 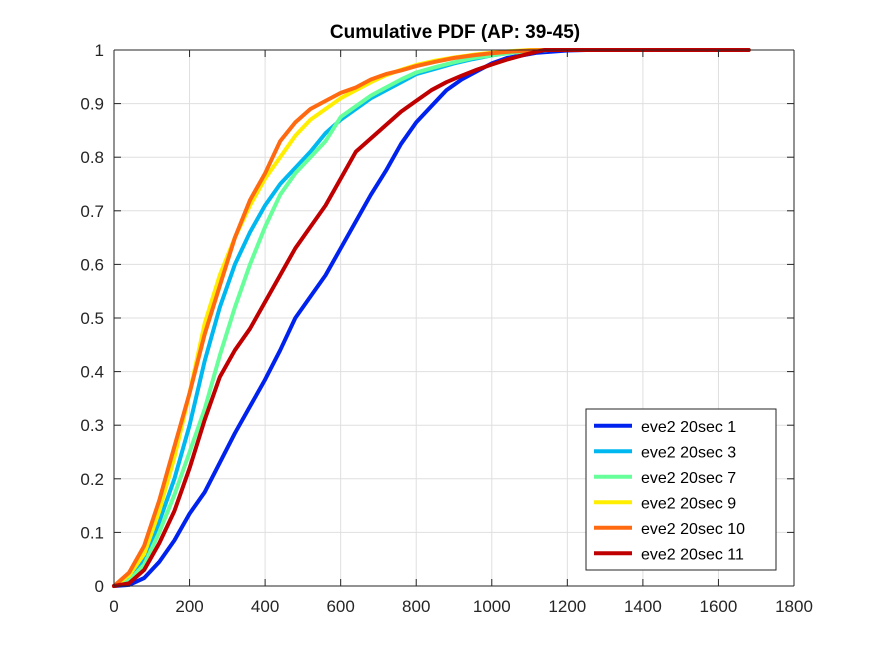 I want to click on legend-label-3: eve2 20sec 7, so click(x=688, y=478).